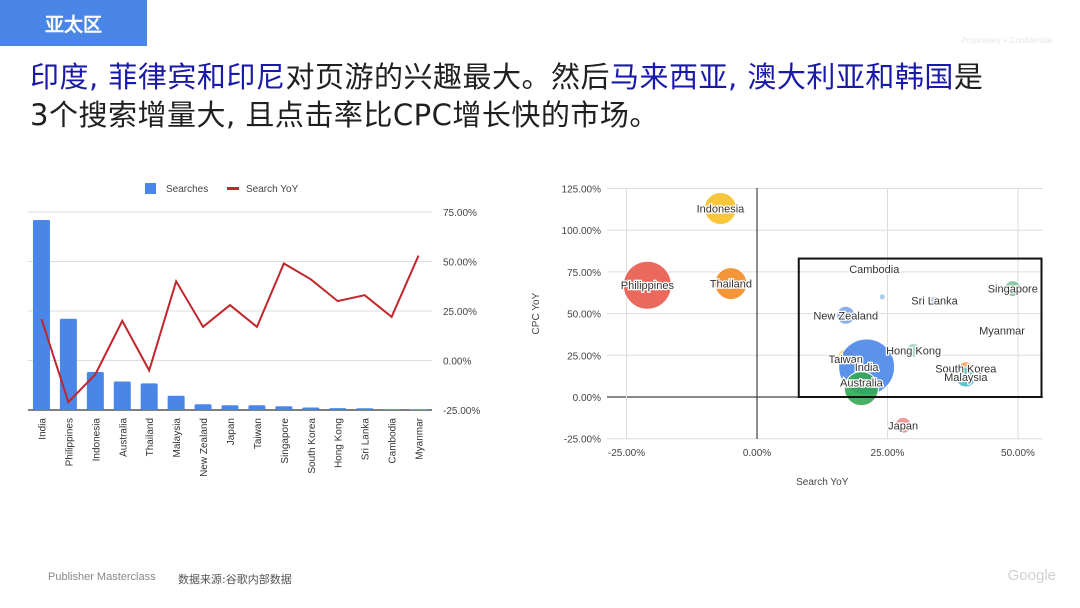  I want to click on bubble-label: Singapore, so click(1013, 290).